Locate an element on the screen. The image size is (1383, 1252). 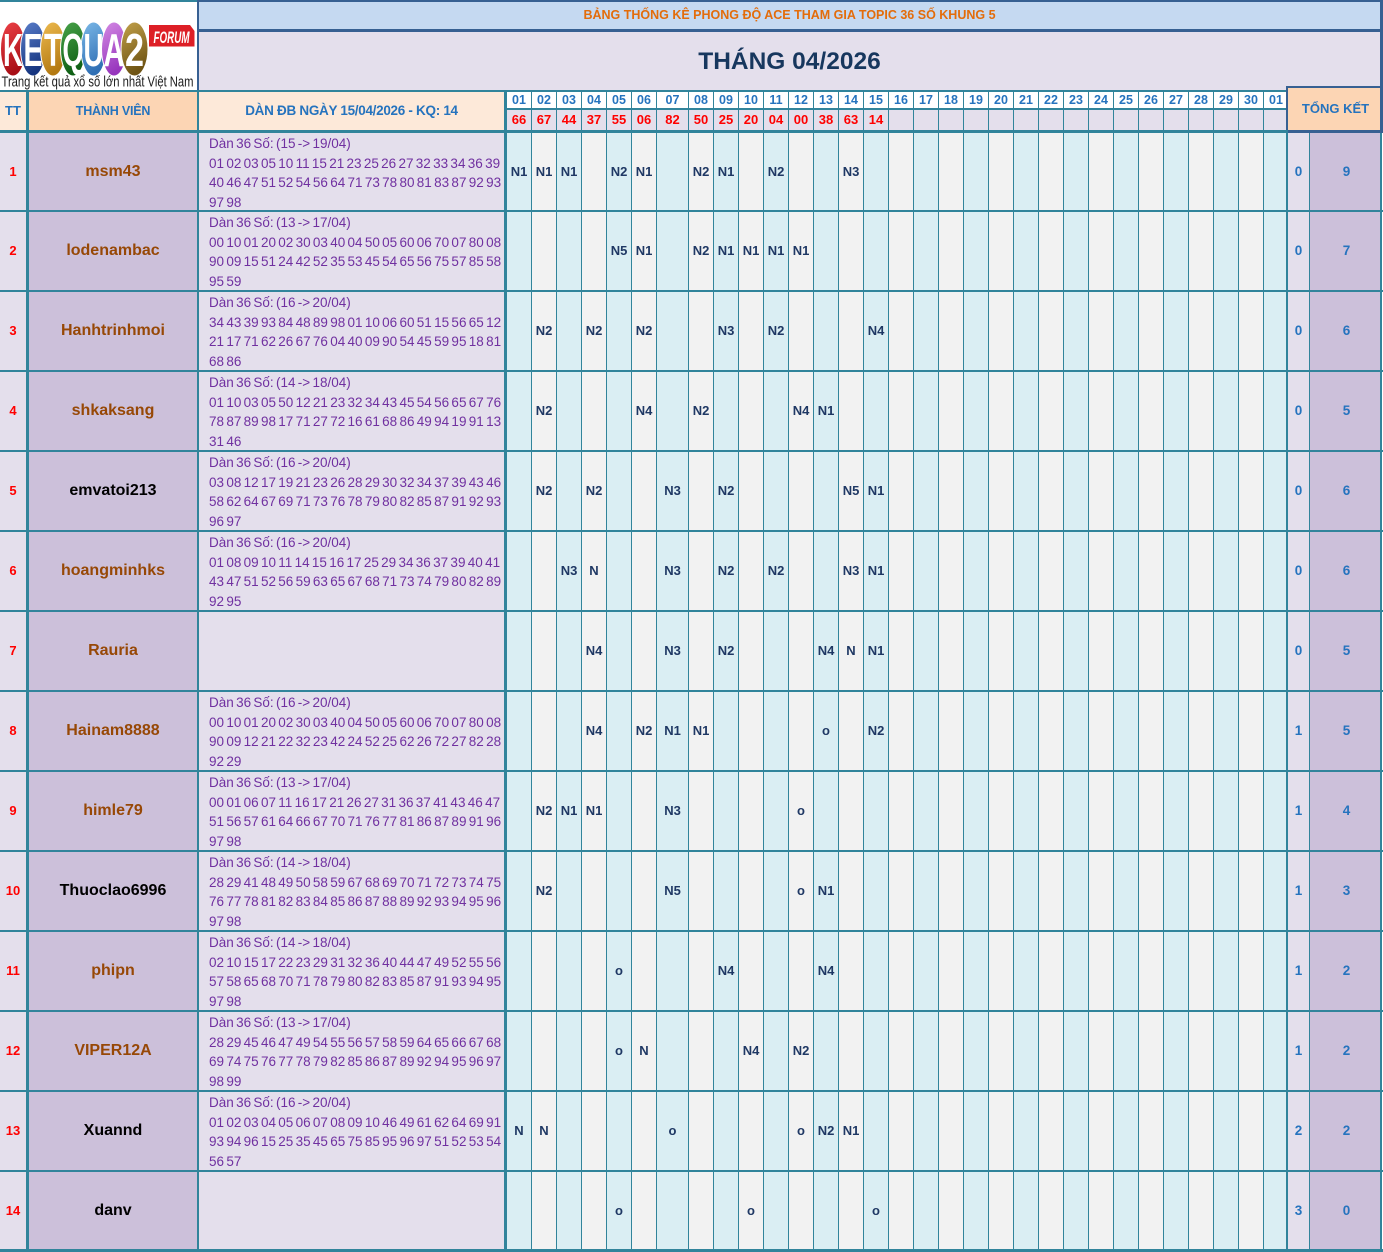
svg-text: FORUM is located at coordinates (172, 37).